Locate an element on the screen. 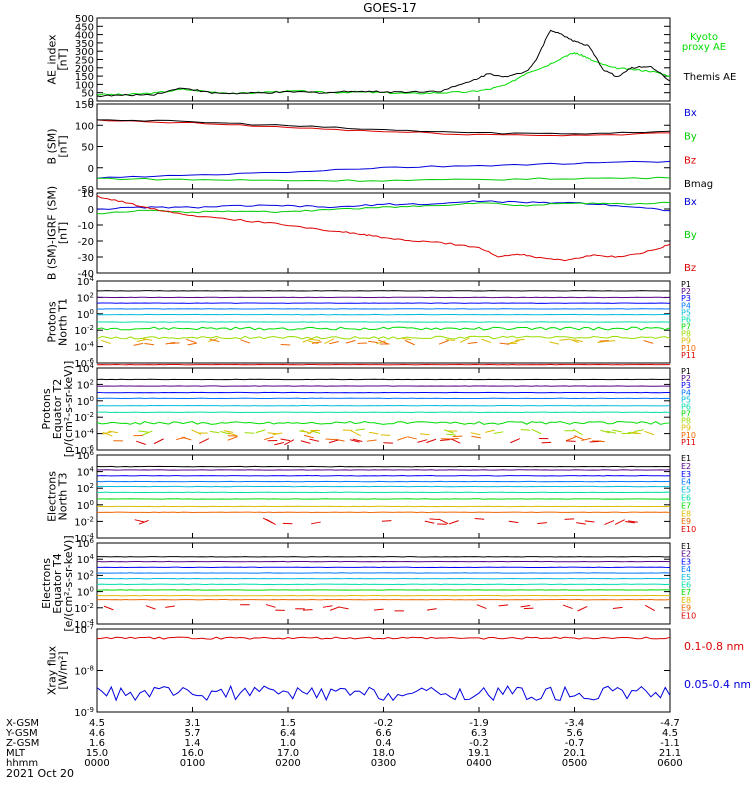 This screenshot has height=800, width=750. ephemeris-cell: 0200 is located at coordinates (287, 763).